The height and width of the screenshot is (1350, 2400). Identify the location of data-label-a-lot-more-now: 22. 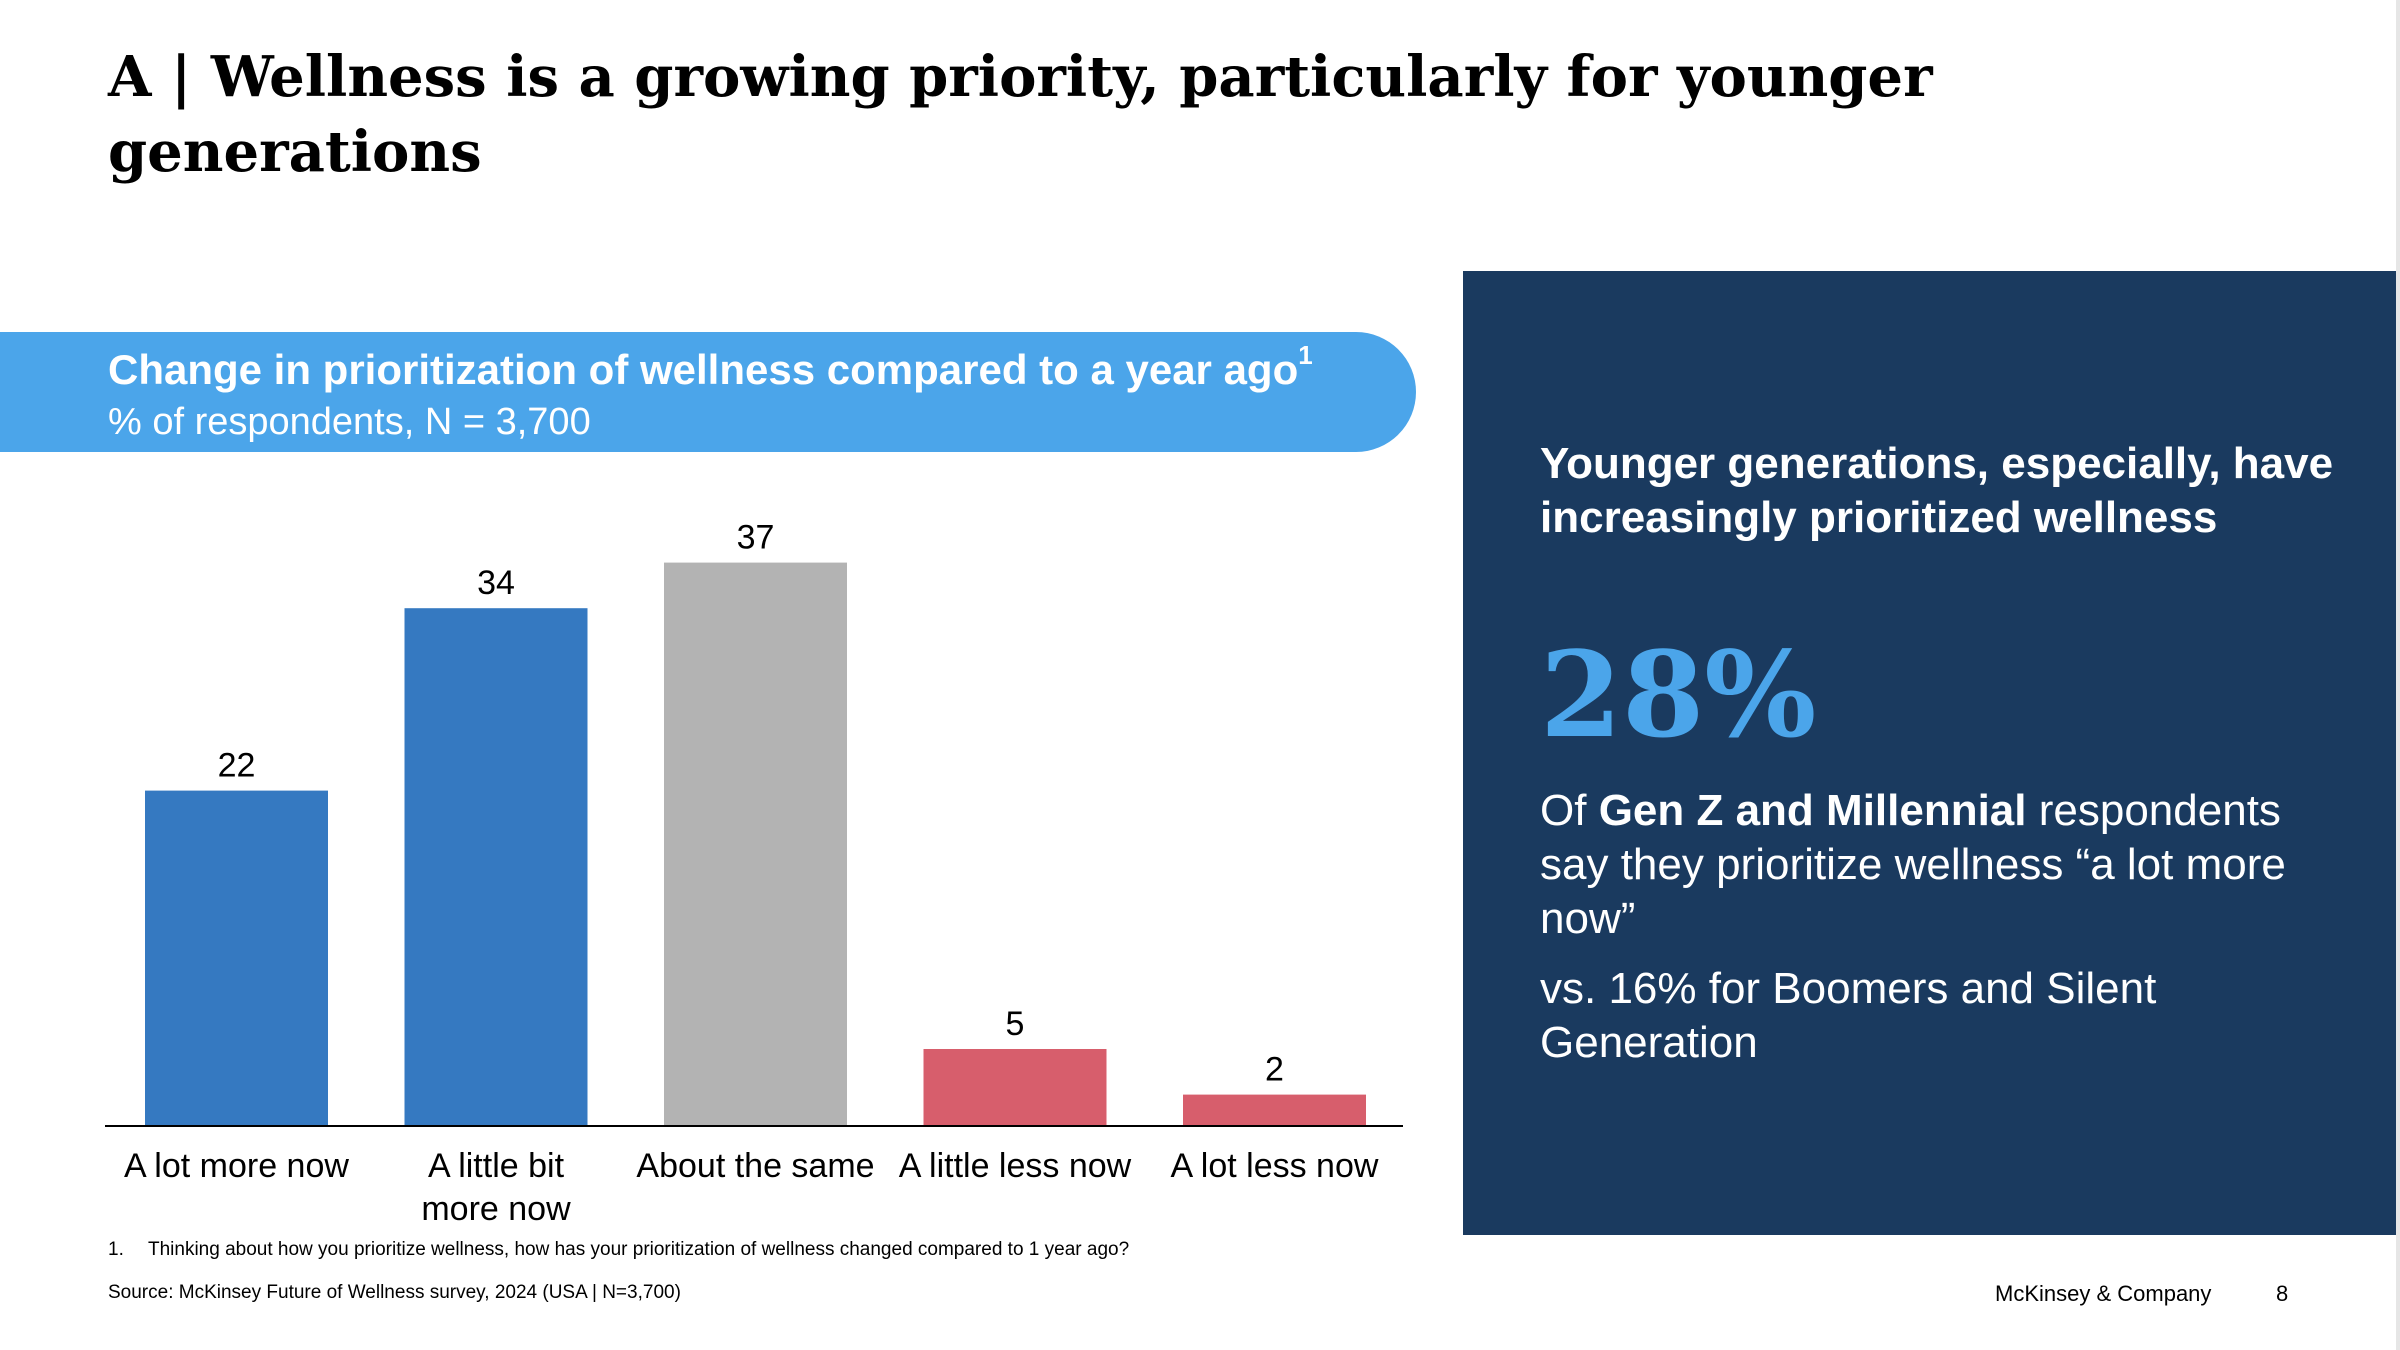
(237, 766).